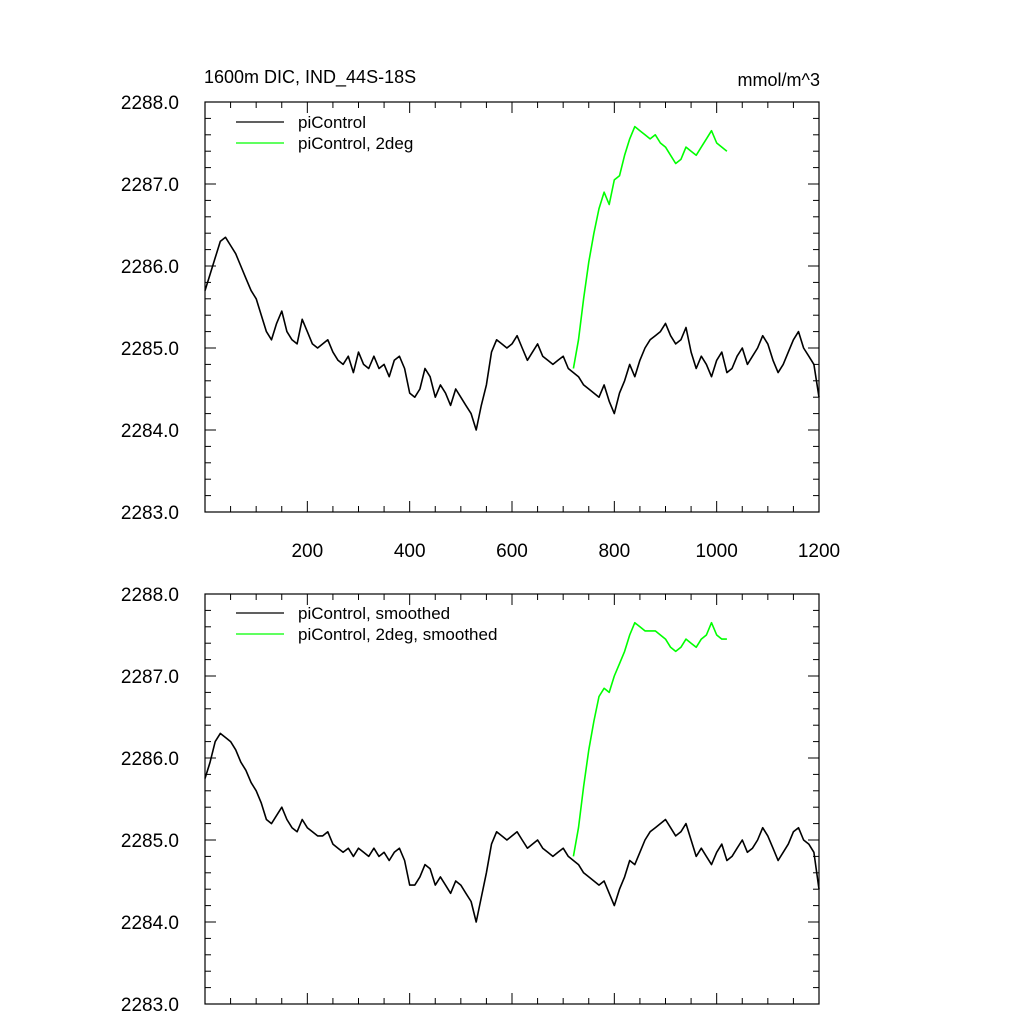 Image resolution: width=1024 pixels, height=1024 pixels. Describe the element at coordinates (310, 77) in the screenshot. I see `chart-title: 1600m DIC, IND_44S-18S` at that location.